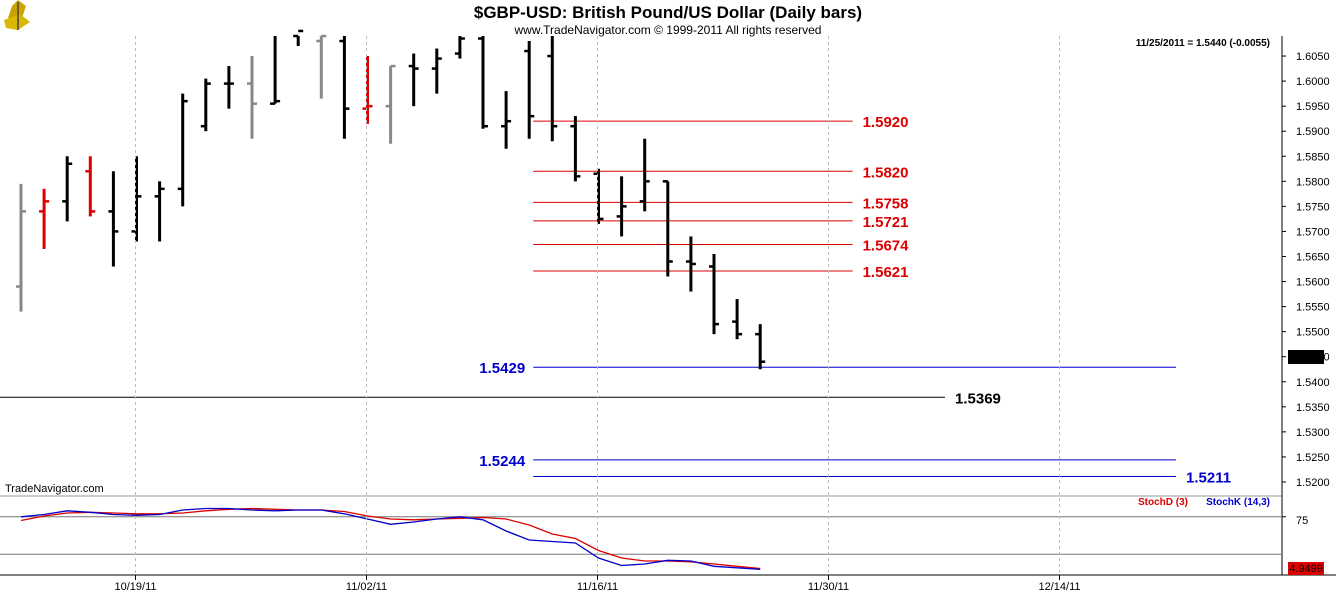  I want to click on price-tick-label: 1.5750, so click(1313, 207).